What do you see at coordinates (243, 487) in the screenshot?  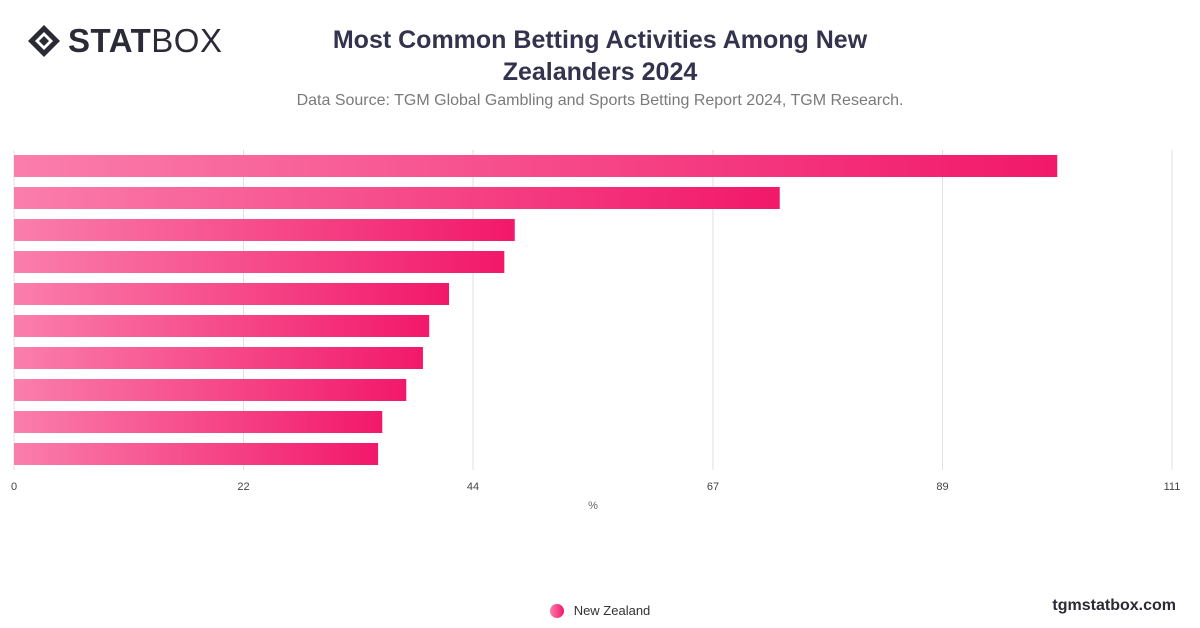 I see `x-tick-label: 22` at bounding box center [243, 487].